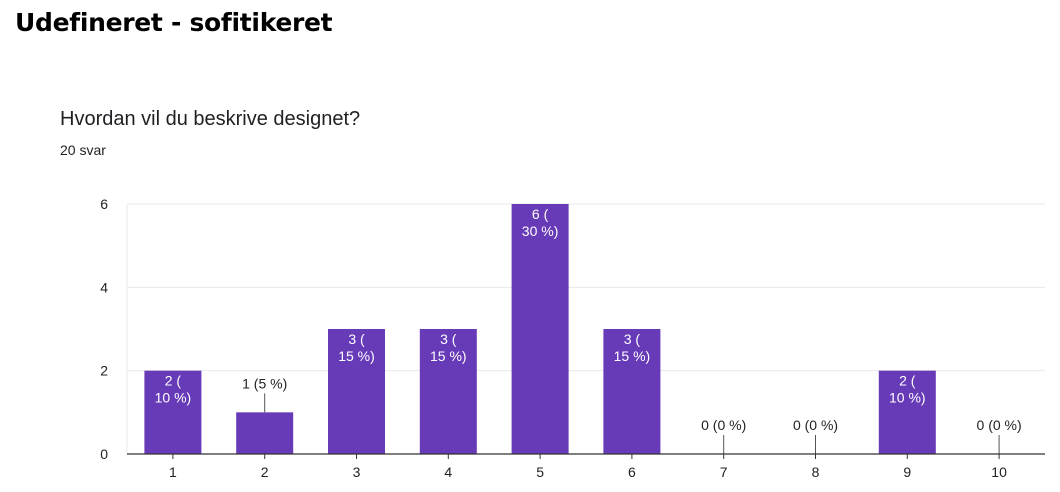 This screenshot has width=1060, height=492. I want to click on x-tick-label-1: 1, so click(173, 472).